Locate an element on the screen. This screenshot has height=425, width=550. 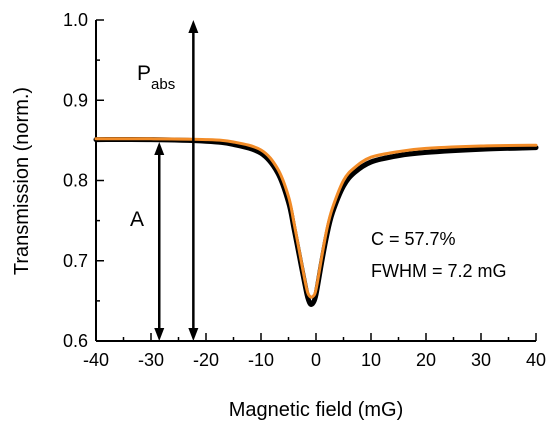
x-tick-label: 40 is located at coordinates (536, 360).